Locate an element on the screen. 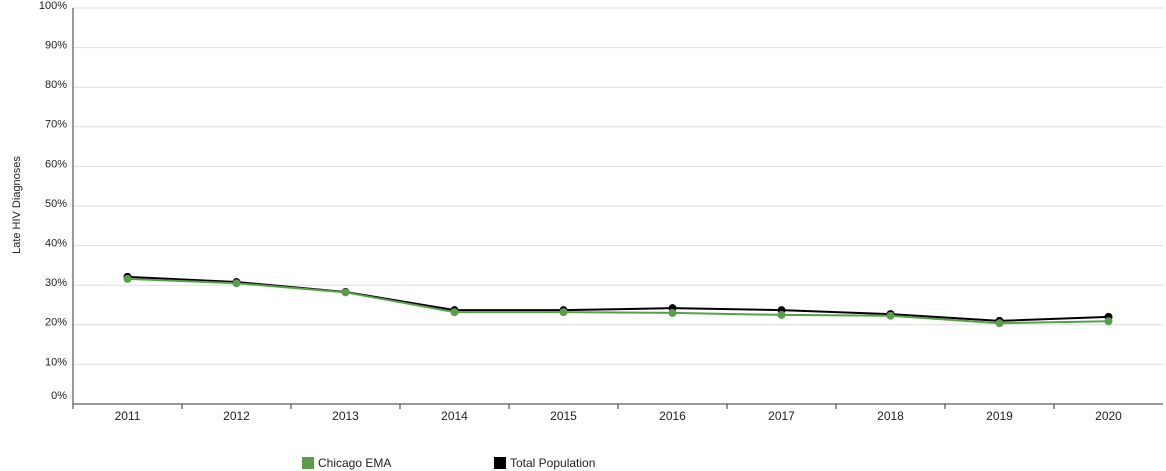  x-tick-label: 2014 is located at coordinates (454, 416).